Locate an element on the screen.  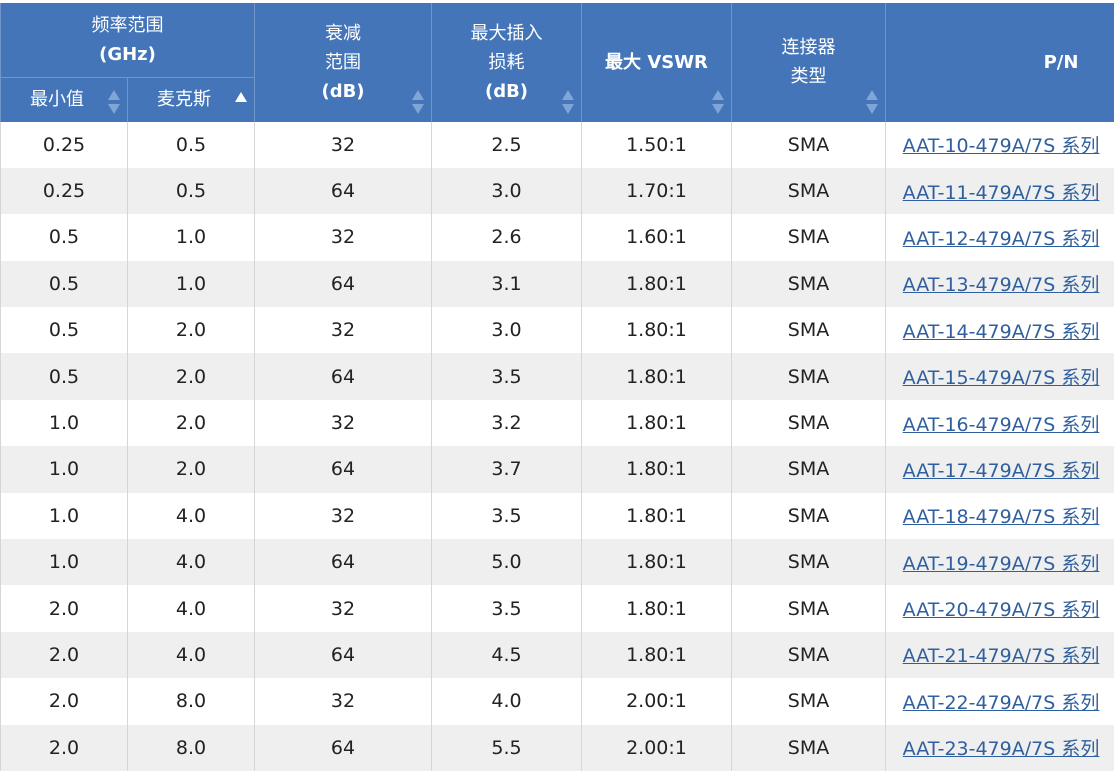
cell-pn: AAT-13-479A/7S 系列 is located at coordinates (1000, 284).